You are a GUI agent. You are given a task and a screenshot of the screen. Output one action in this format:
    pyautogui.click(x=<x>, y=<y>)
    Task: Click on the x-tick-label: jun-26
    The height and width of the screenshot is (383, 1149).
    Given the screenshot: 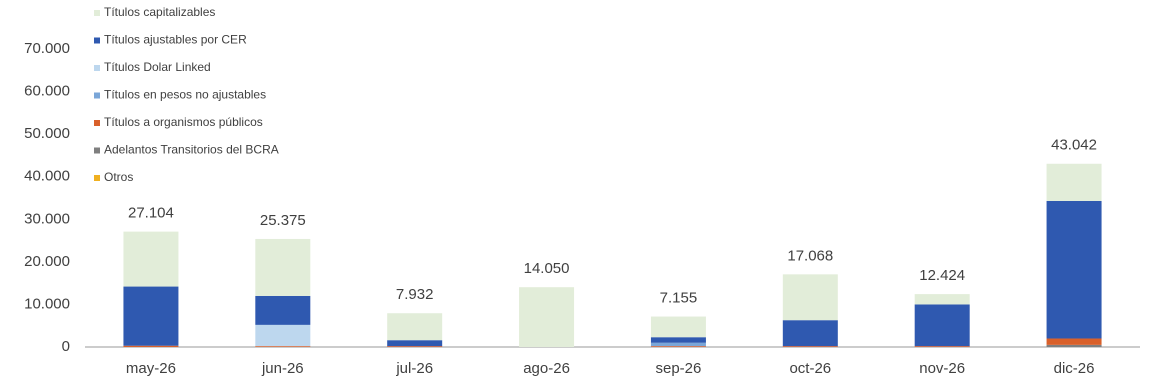 What is the action you would take?
    pyautogui.click(x=282, y=368)
    